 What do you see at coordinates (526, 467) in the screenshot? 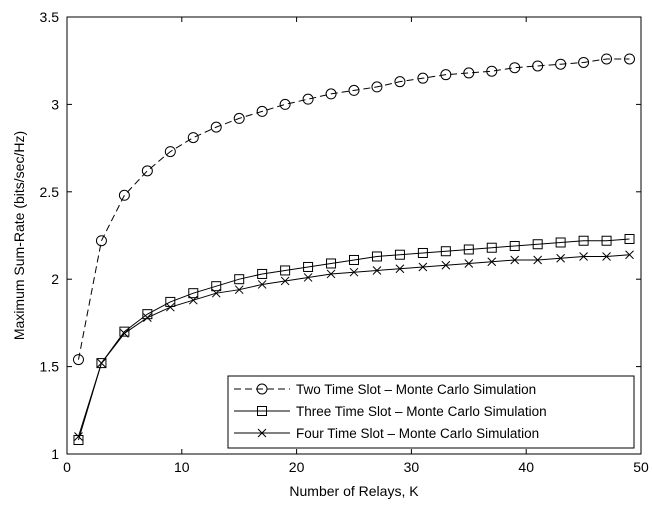
I see `x-tick-label: 40` at bounding box center [526, 467].